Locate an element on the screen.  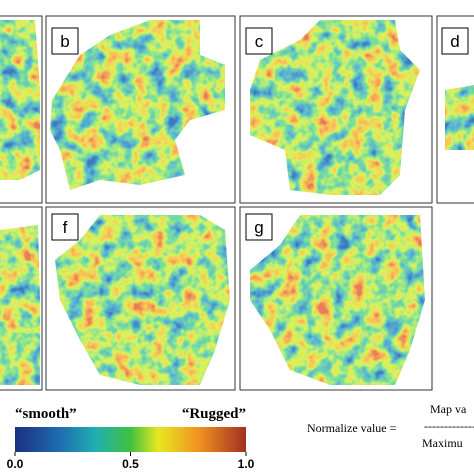
smooth-label: “smooth” is located at coordinates (46, 414).